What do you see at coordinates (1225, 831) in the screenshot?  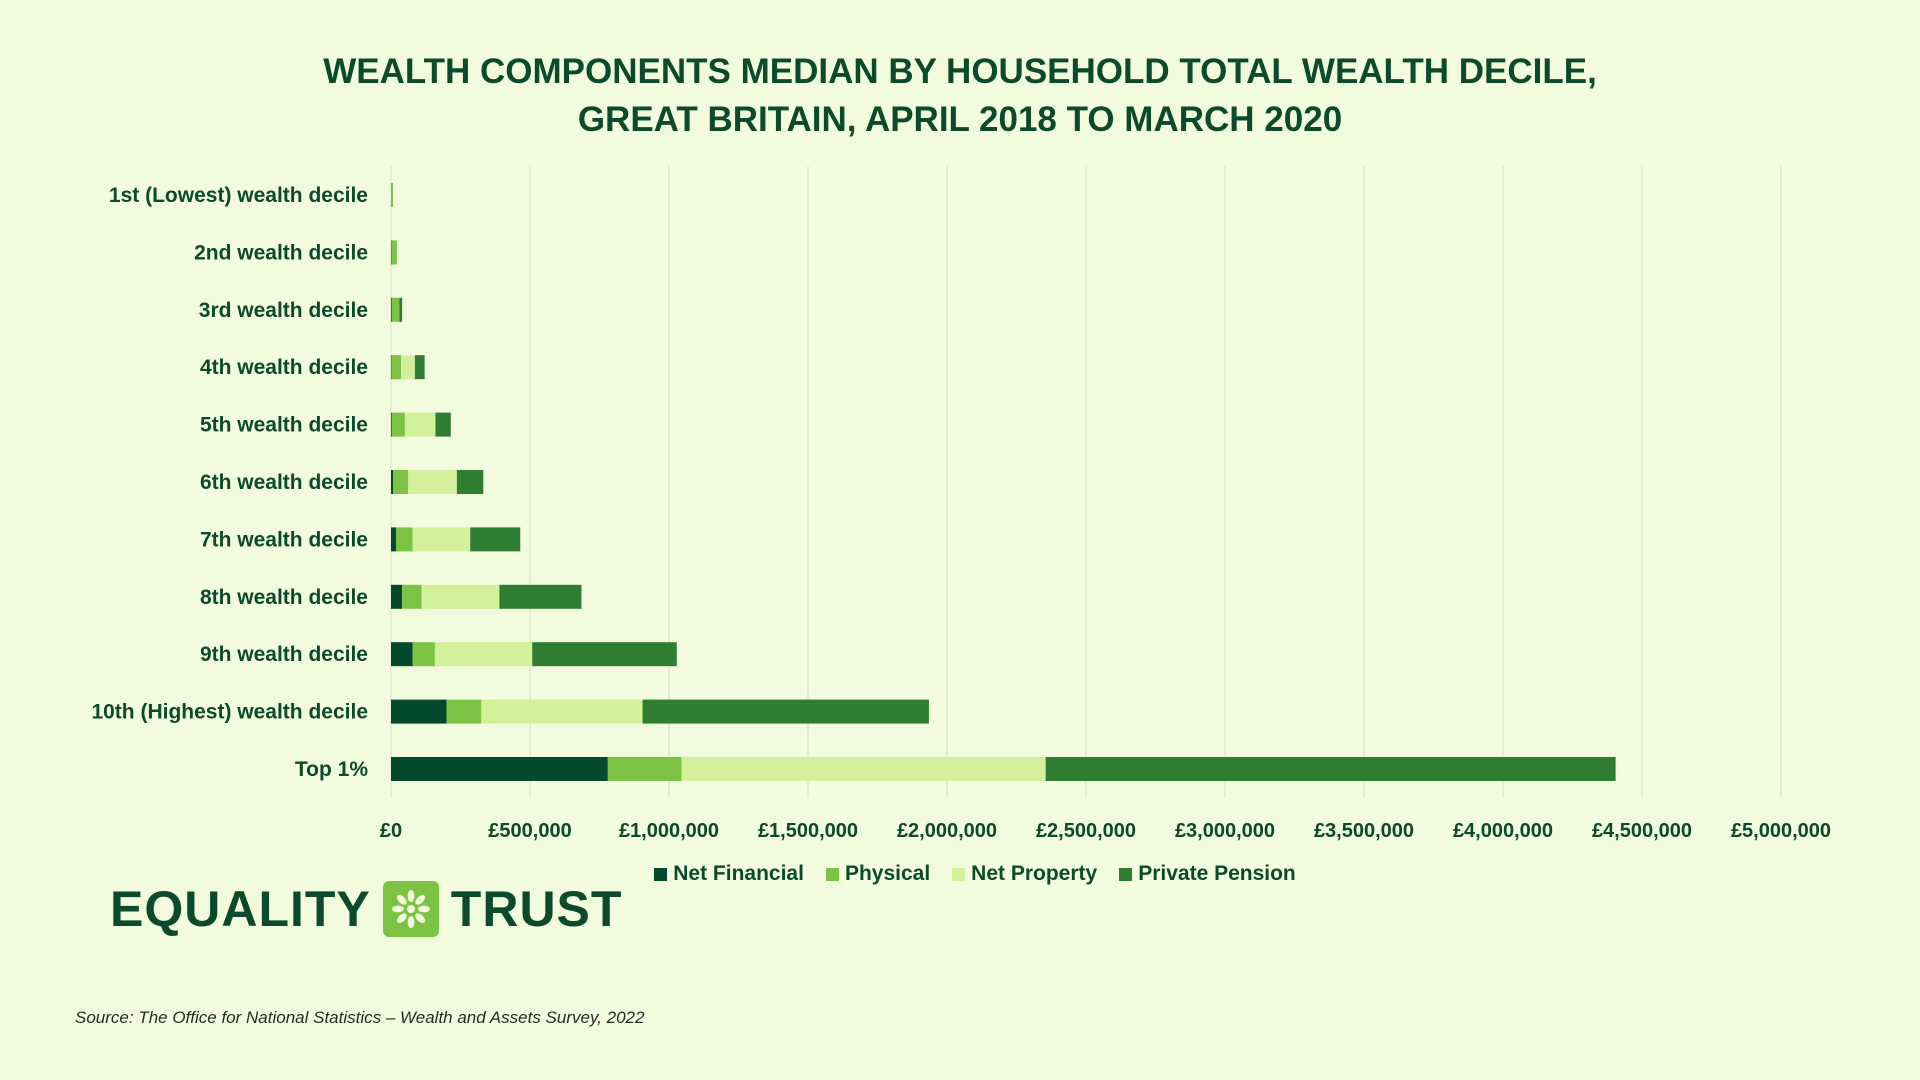 I see `x-tick-label: £3,000,000` at bounding box center [1225, 831].